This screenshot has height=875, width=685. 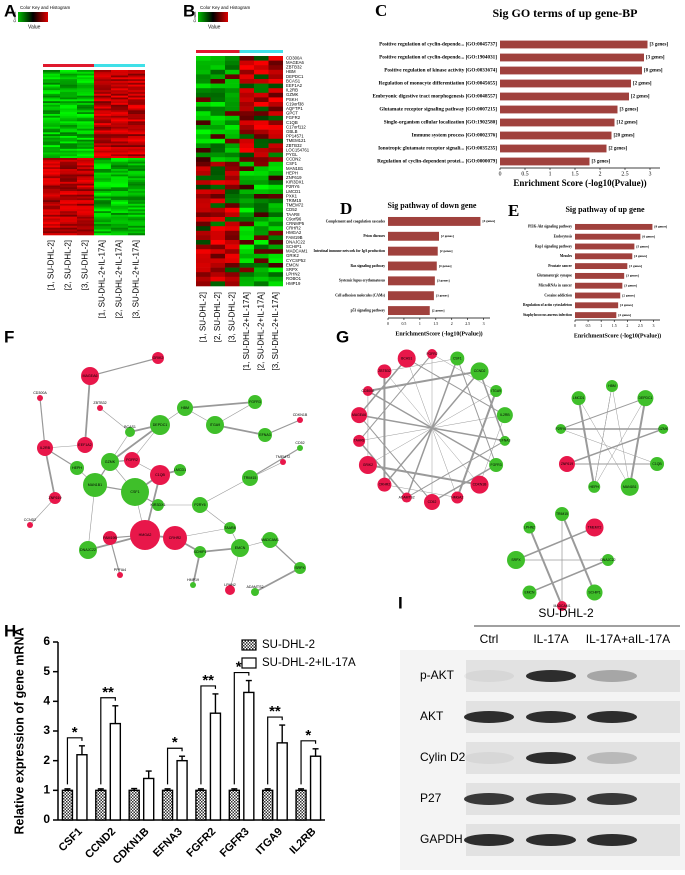 I want to click on x-axis-label: EnrichmentScore (-log10(Pvalue)), so click(x=617, y=335).